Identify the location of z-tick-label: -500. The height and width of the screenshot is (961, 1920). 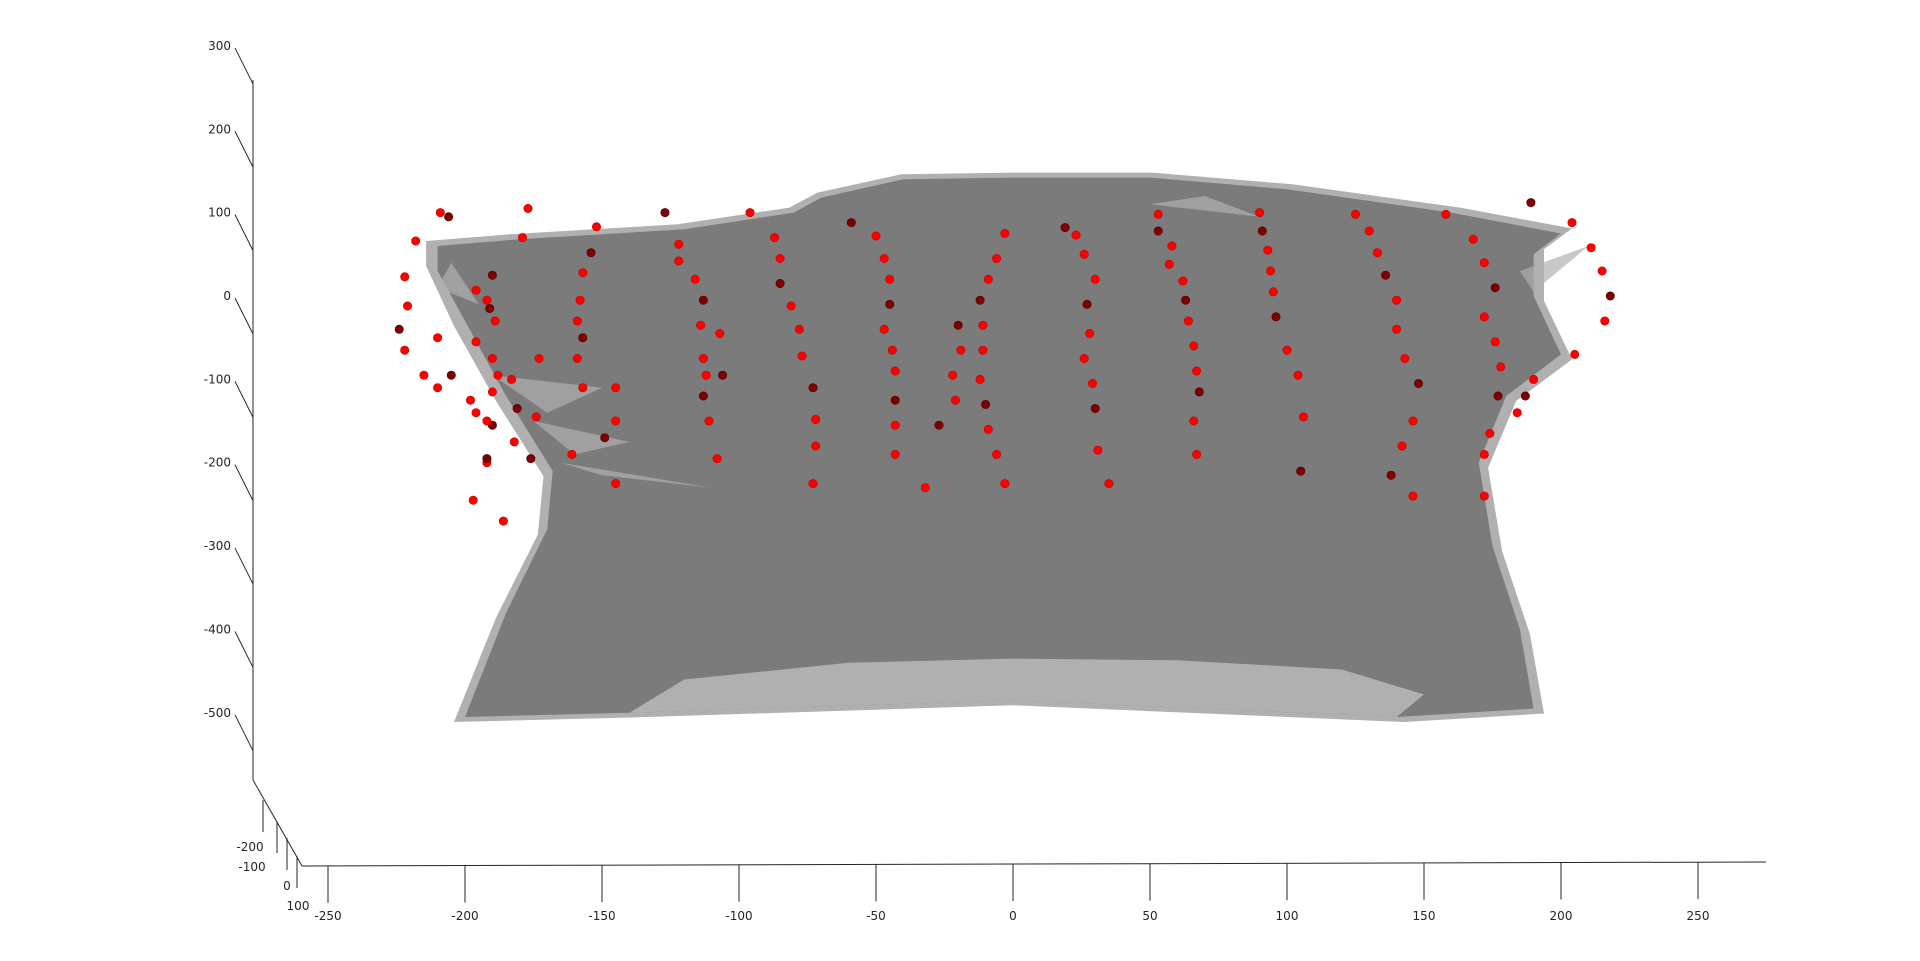
(217, 713).